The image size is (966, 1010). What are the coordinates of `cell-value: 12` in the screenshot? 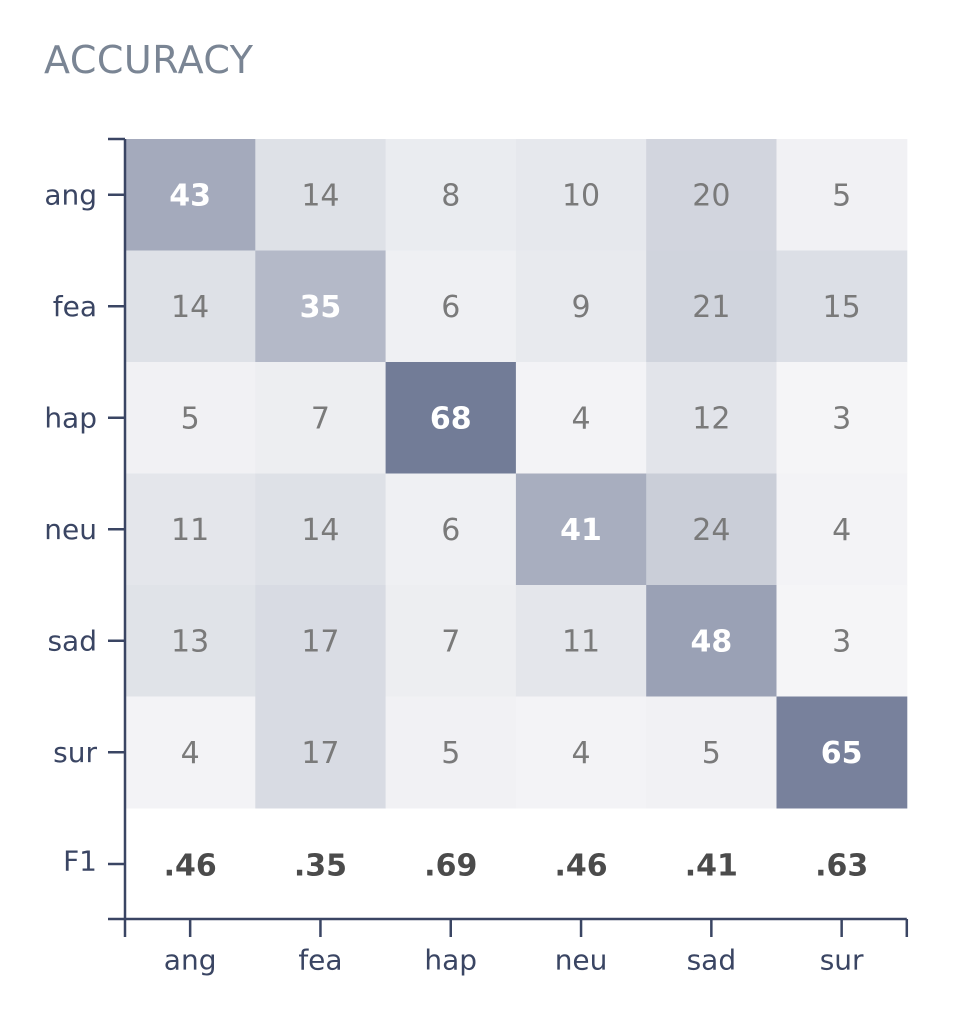 It's located at (711, 418).